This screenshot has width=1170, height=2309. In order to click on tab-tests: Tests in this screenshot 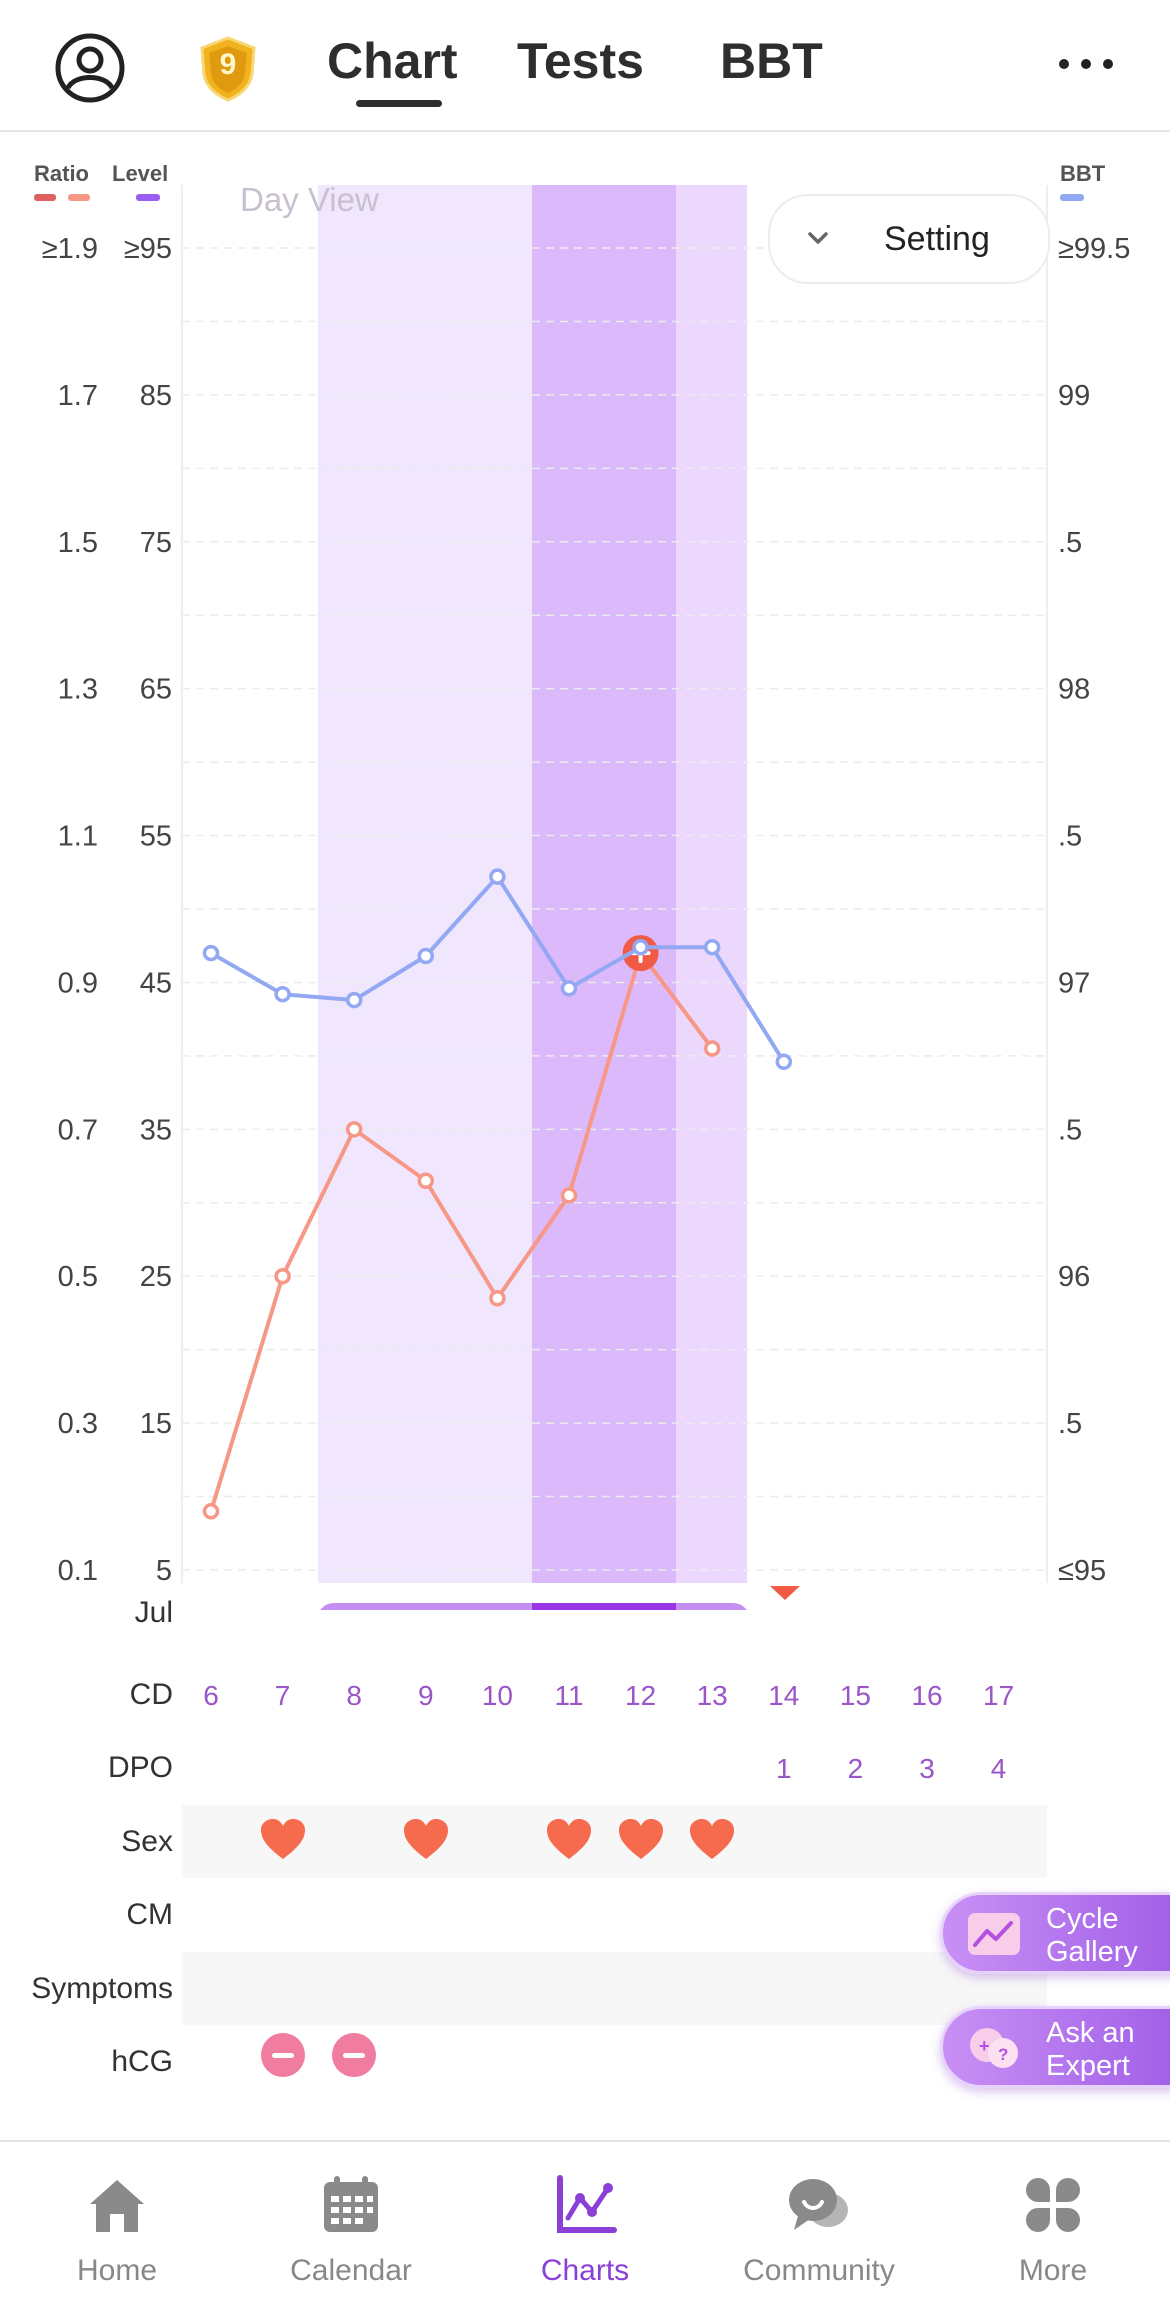, I will do `click(580, 61)`.